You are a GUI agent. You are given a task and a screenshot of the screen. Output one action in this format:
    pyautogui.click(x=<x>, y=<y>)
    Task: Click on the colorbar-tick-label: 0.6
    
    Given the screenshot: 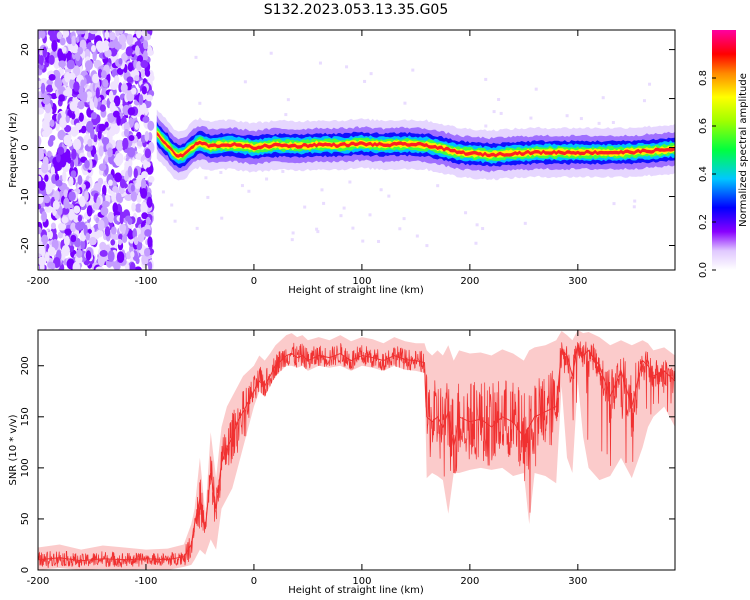 What is the action you would take?
    pyautogui.click(x=703, y=126)
    